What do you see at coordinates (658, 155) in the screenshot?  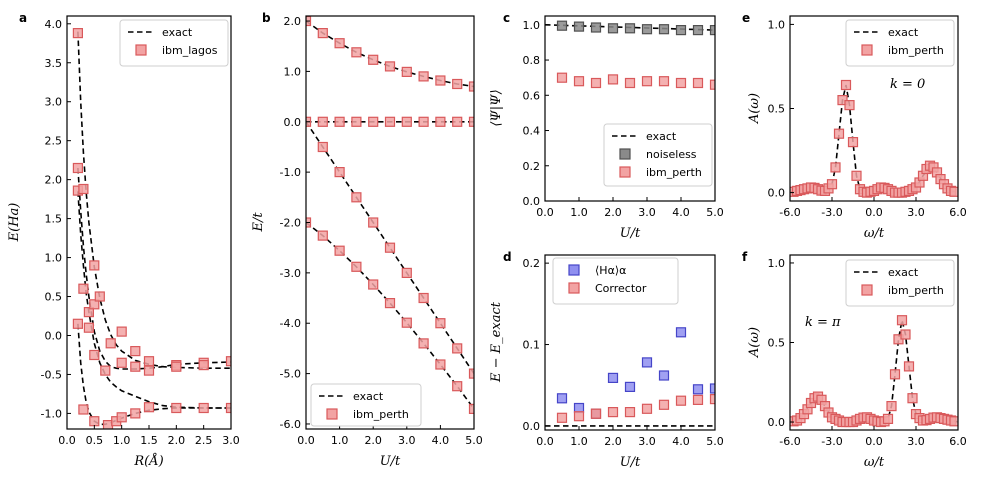 I see `legend-box` at bounding box center [658, 155].